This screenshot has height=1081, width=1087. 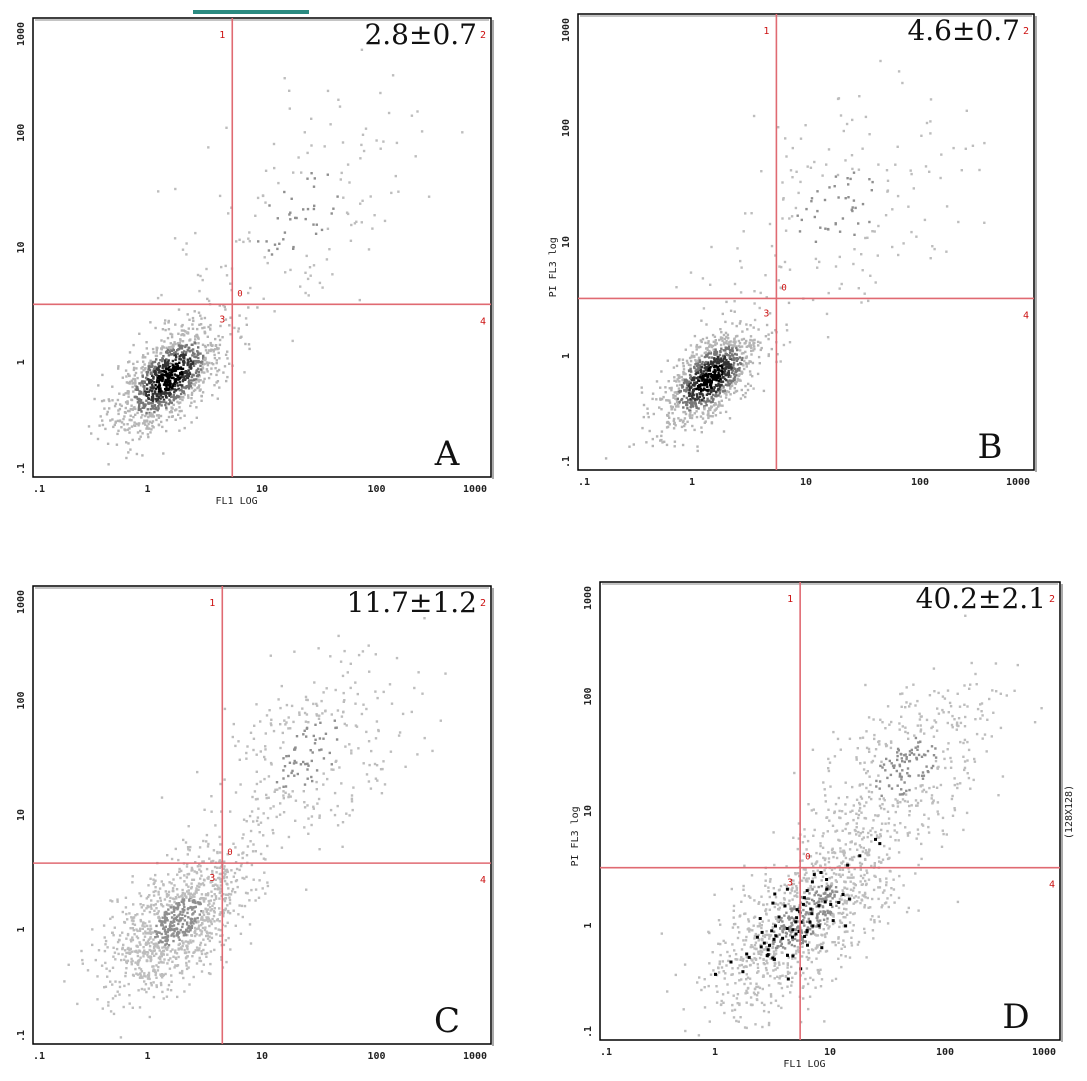 What do you see at coordinates (963, 30) in the screenshot?
I see `apoptosis-value-label: 4.6±0.7` at bounding box center [963, 30].